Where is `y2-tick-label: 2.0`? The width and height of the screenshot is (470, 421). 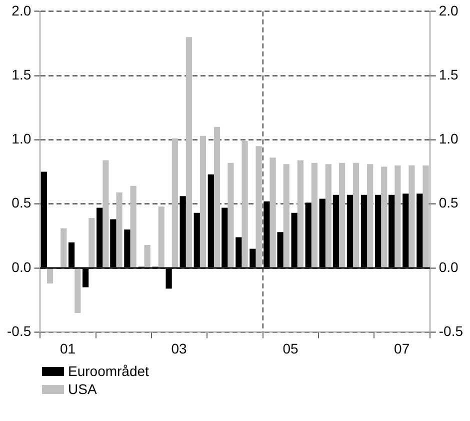 y2-tick-label: 2.0 is located at coordinates (448, 10).